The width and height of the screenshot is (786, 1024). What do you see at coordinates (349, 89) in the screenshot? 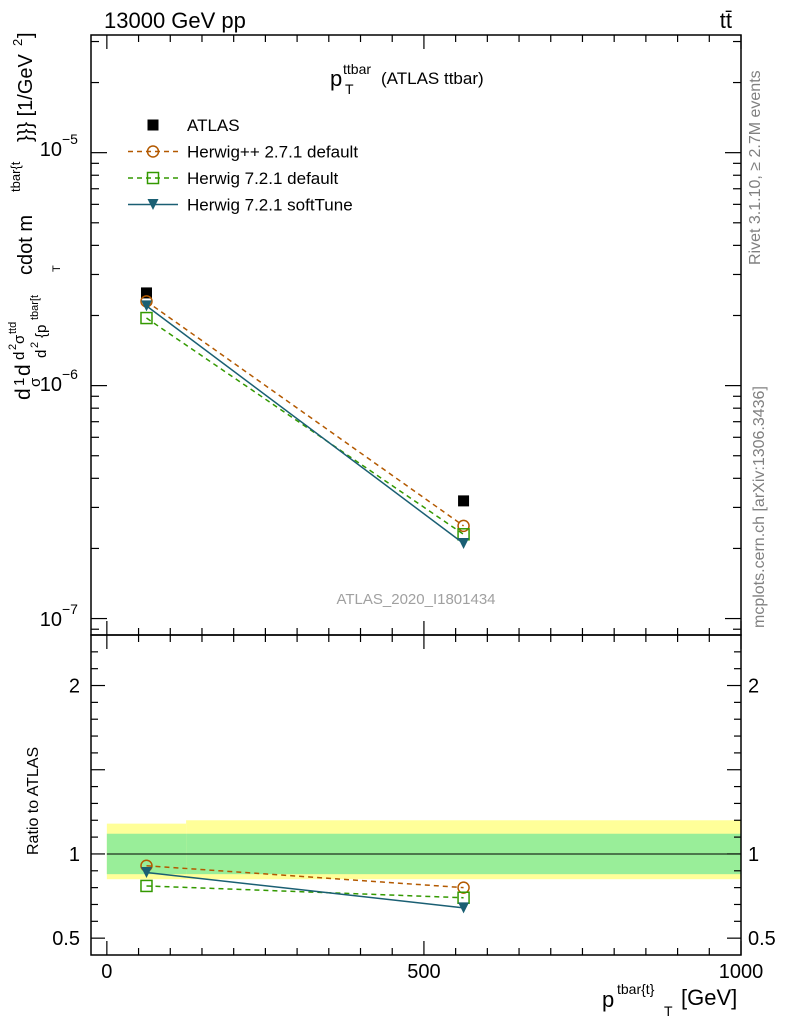
I see `plot-title-sub: T` at bounding box center [349, 89].